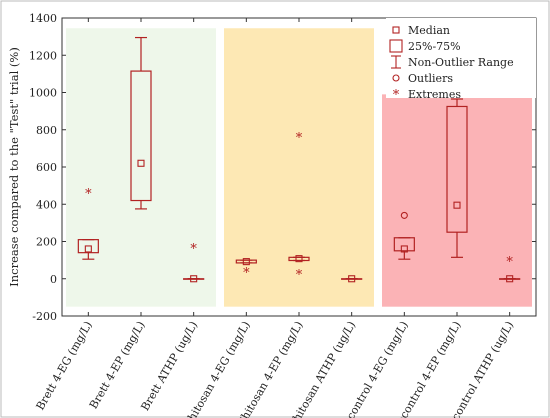 This screenshot has width=550, height=418. Describe the element at coordinates (46, 130) in the screenshot. I see `y-tick-label: 800` at that location.